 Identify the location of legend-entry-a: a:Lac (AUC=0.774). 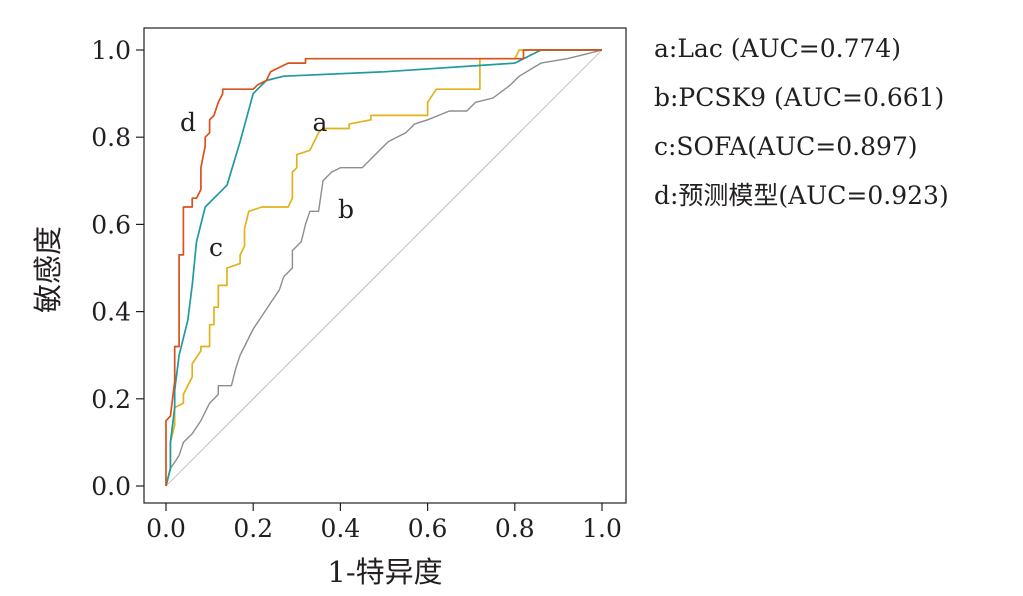
(777, 48).